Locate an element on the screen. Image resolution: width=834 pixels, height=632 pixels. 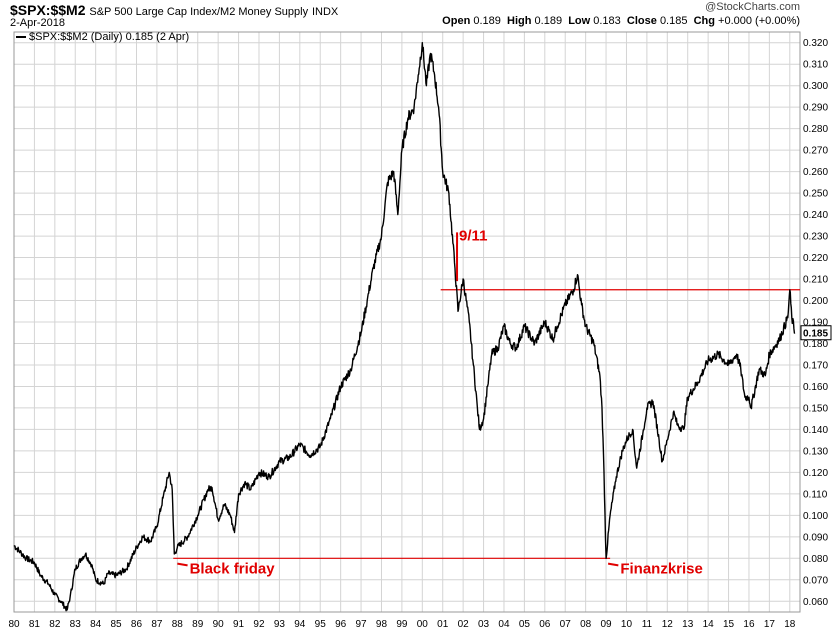
x-tick-label: 17 is located at coordinates (770, 624).